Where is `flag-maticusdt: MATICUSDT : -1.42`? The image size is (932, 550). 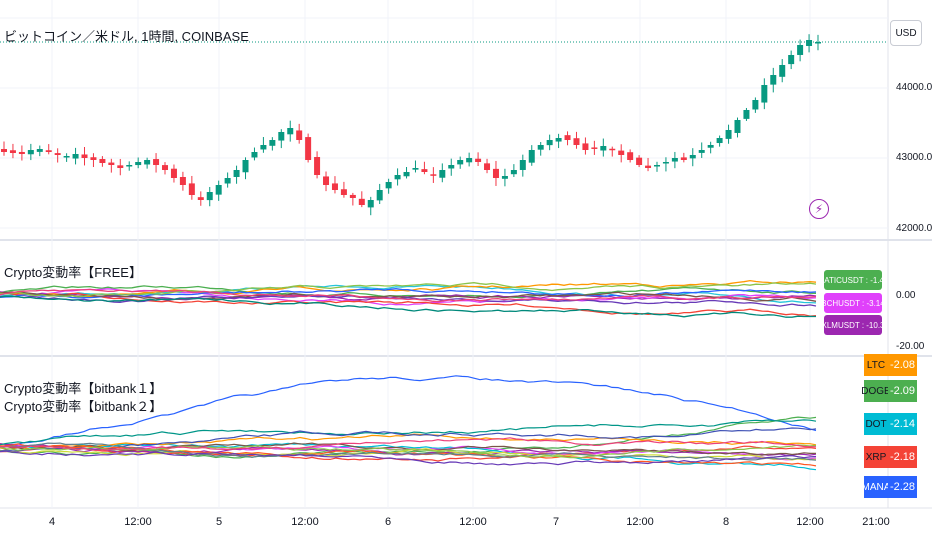
flag-maticusdt: MATICUSDT : -1.42 is located at coordinates (853, 280).